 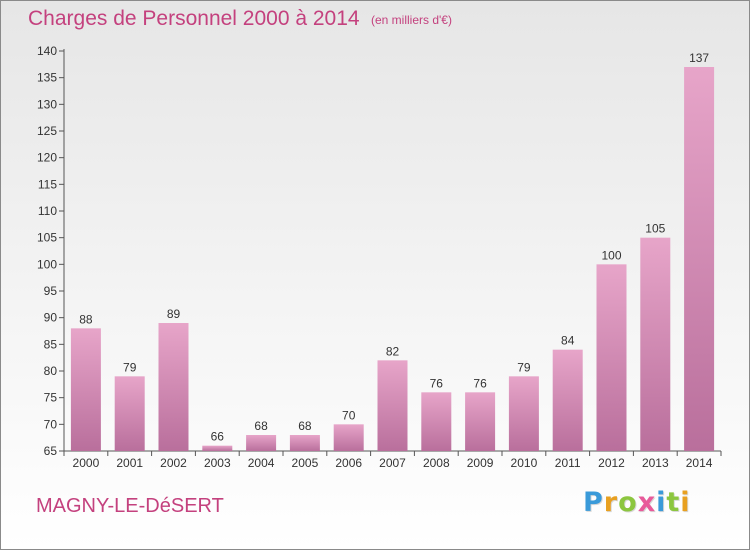 I want to click on data-label: 100, so click(x=611, y=255).